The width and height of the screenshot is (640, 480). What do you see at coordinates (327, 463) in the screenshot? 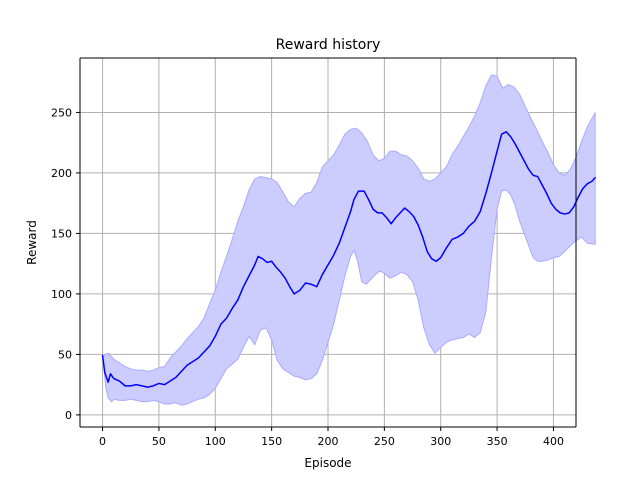
I see `x-axis-label: Episode` at bounding box center [327, 463].